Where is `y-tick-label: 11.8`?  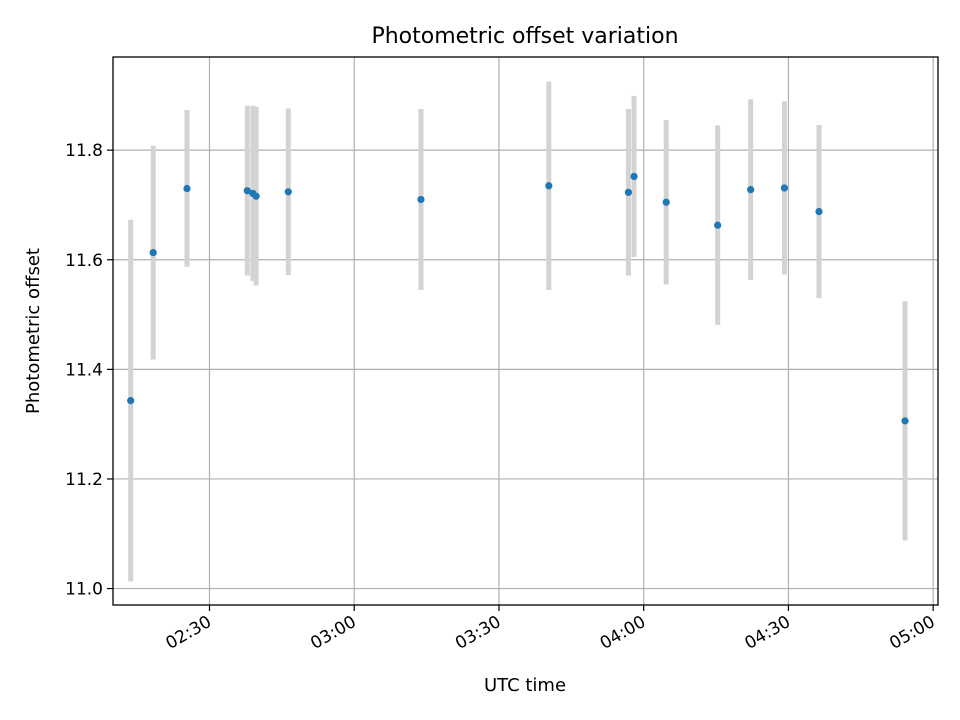
y-tick-label: 11.8 is located at coordinates (84, 151).